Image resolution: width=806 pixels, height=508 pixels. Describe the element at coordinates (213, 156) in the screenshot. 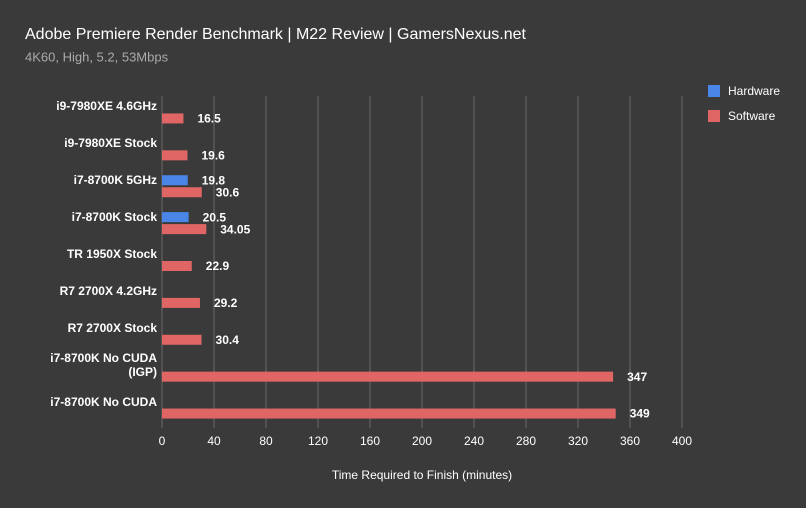

I see `value-label: 19.6` at that location.